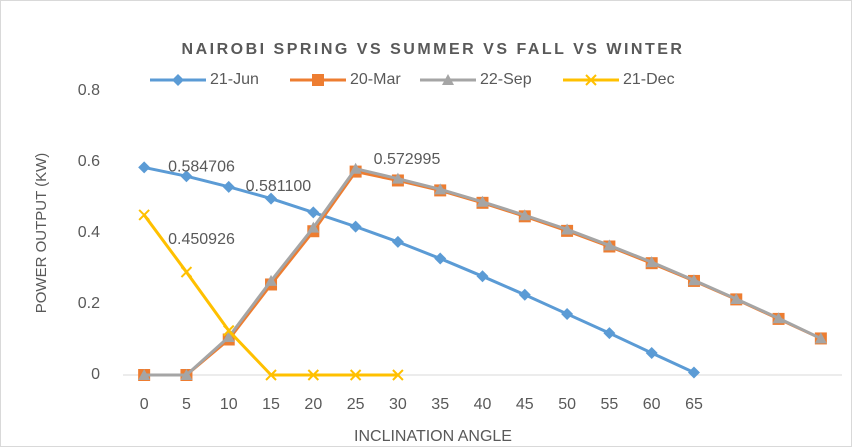  What do you see at coordinates (652, 404) in the screenshot?
I see `x-tick-label: 60` at bounding box center [652, 404].